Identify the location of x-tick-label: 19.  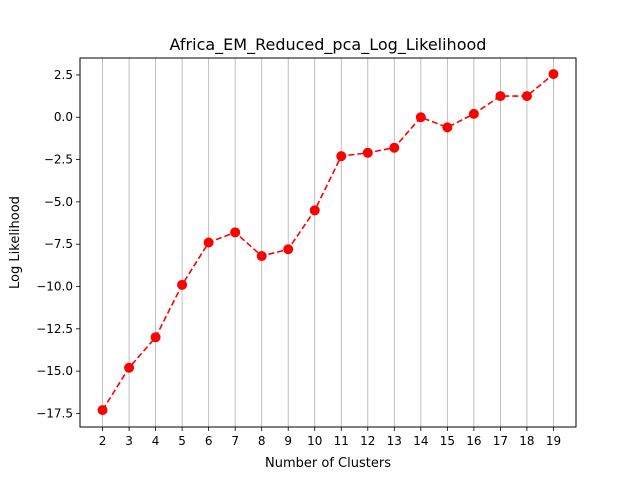
(553, 441).